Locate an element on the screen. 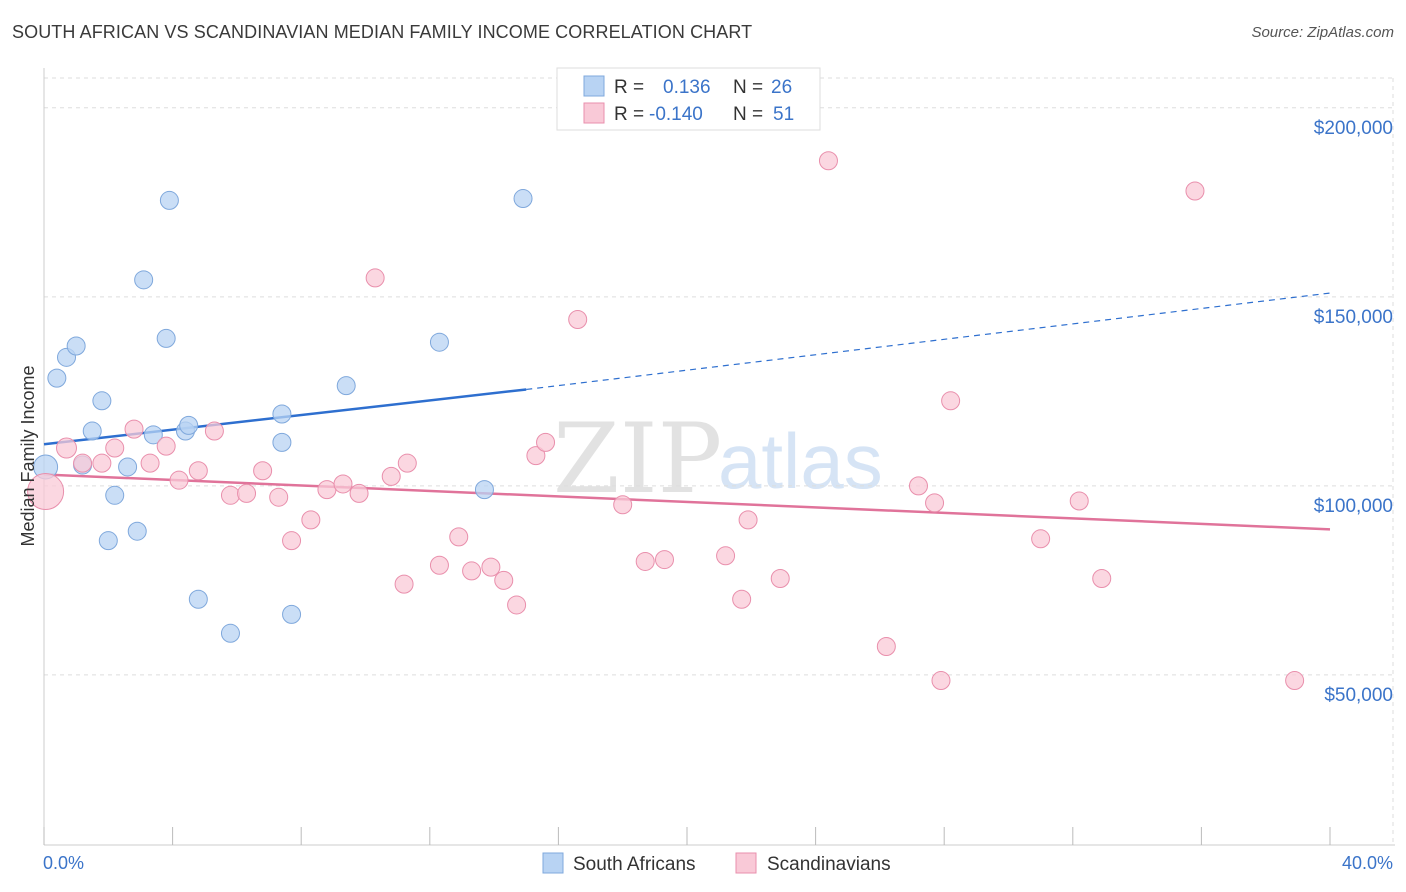 This screenshot has width=1406, height=892. south-african-trend-extension is located at coordinates (928, 341).